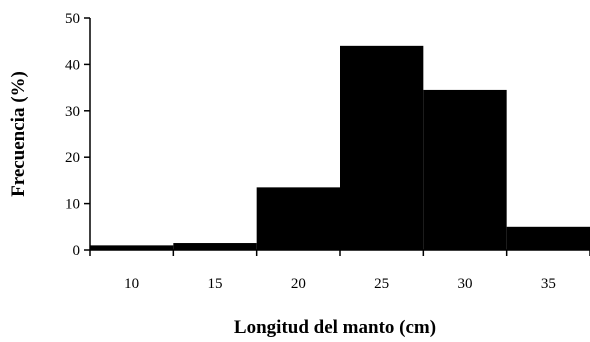  I want to click on x-tick-label: 10, so click(131, 284).